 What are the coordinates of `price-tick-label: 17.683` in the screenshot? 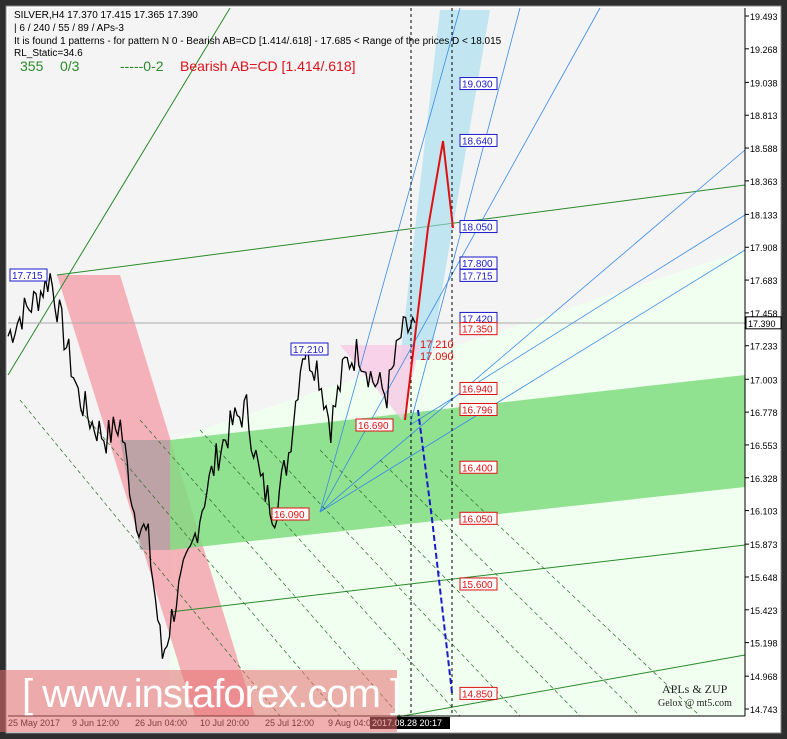 It's located at (764, 281).